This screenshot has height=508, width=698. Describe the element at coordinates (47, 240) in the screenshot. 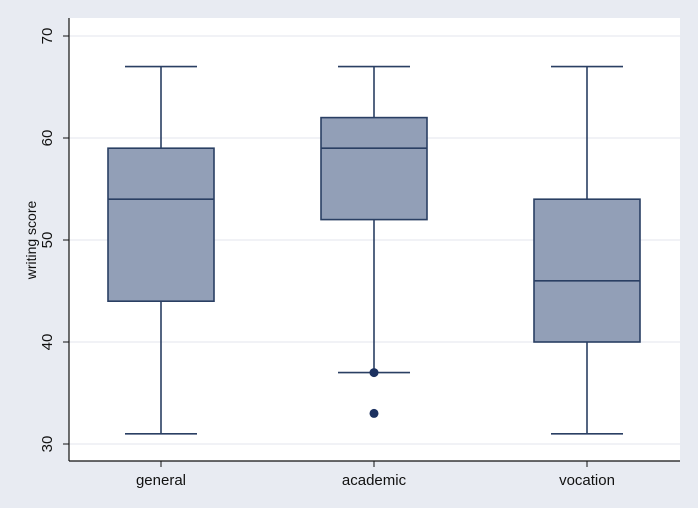

I see `y-tick-label-50: 50` at that location.